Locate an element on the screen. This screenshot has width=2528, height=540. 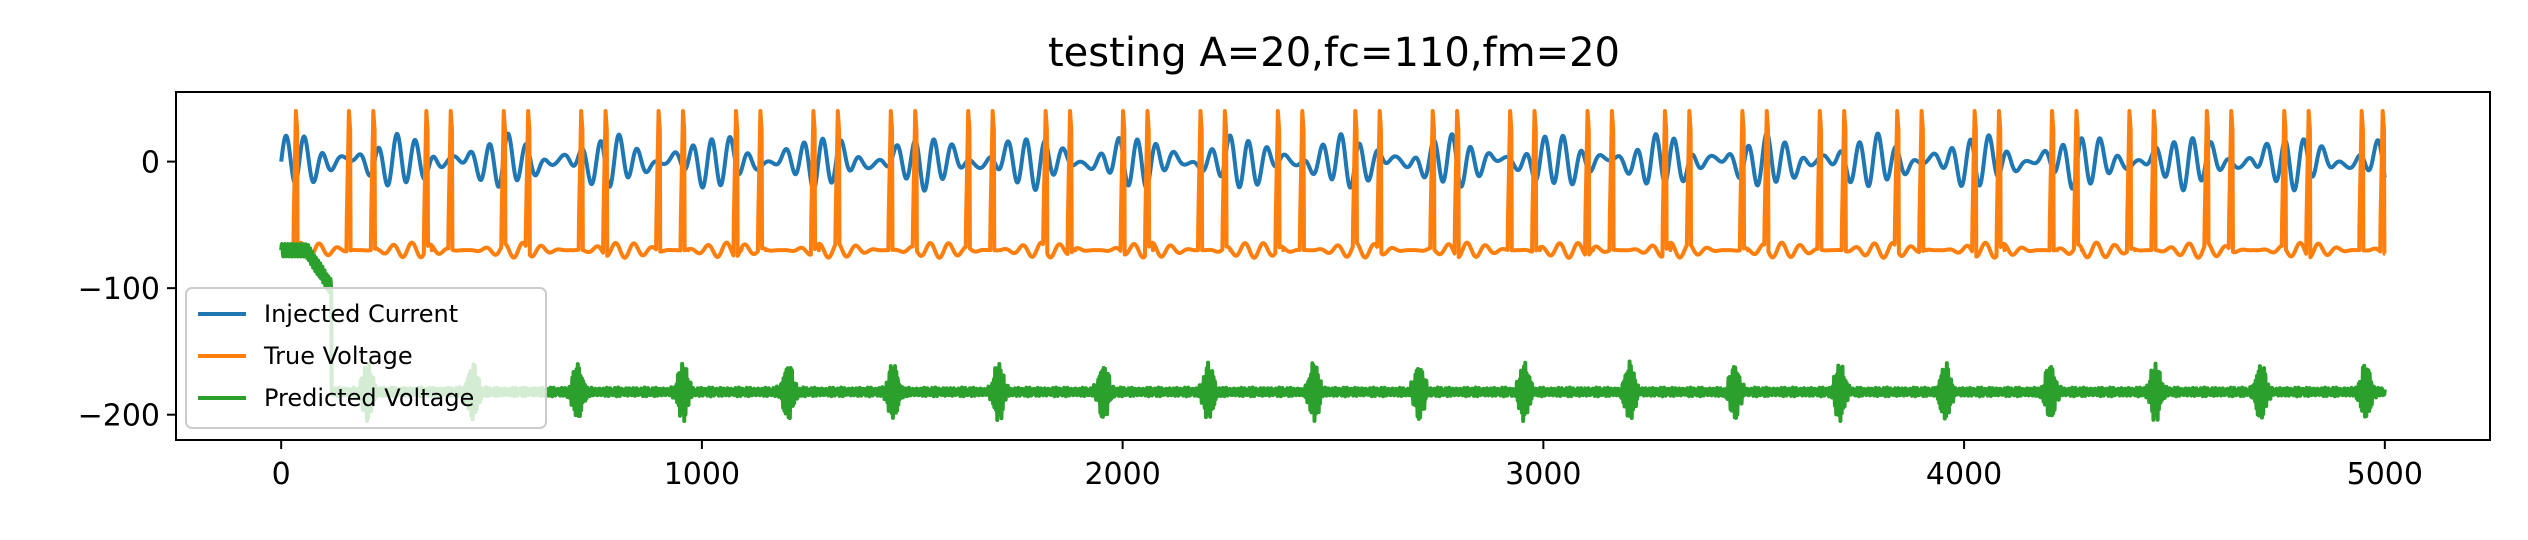
legend-label: Injected Current is located at coordinates (361, 314).